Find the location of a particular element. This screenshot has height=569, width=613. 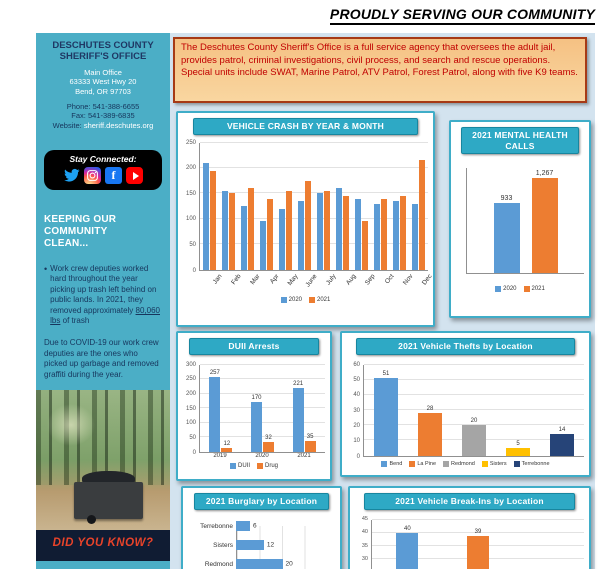

page-tagline: PROUDLY SERVING OUR COMMUNITY is located at coordinates (462, 15).